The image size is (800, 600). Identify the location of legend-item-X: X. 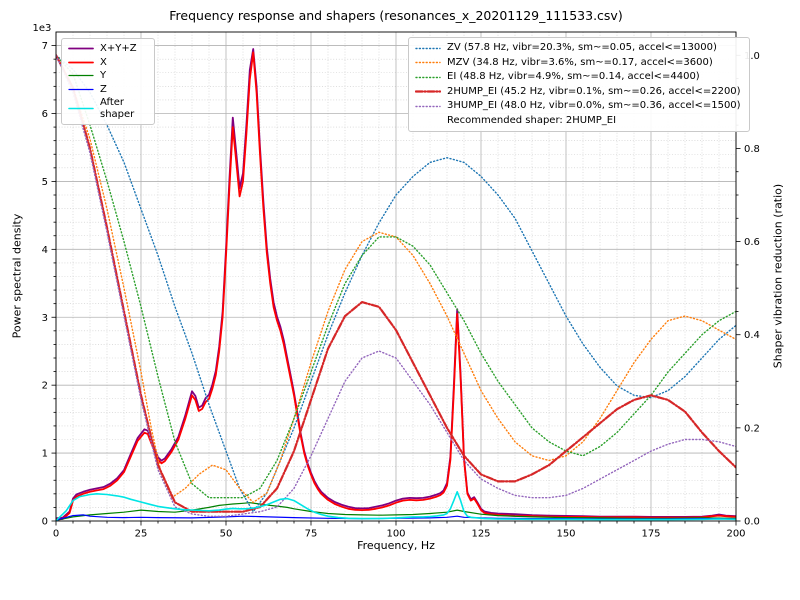
(107, 63).